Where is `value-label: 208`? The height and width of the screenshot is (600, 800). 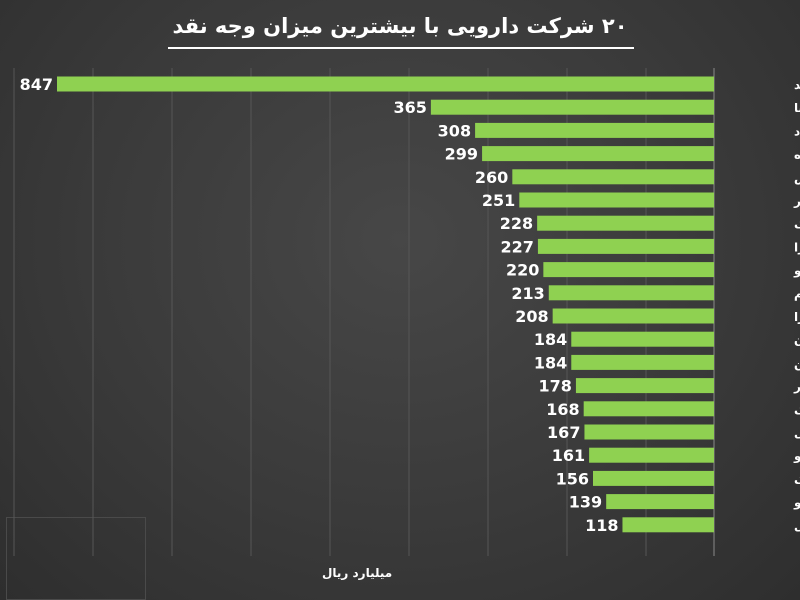 value-label: 208 is located at coordinates (531, 316).